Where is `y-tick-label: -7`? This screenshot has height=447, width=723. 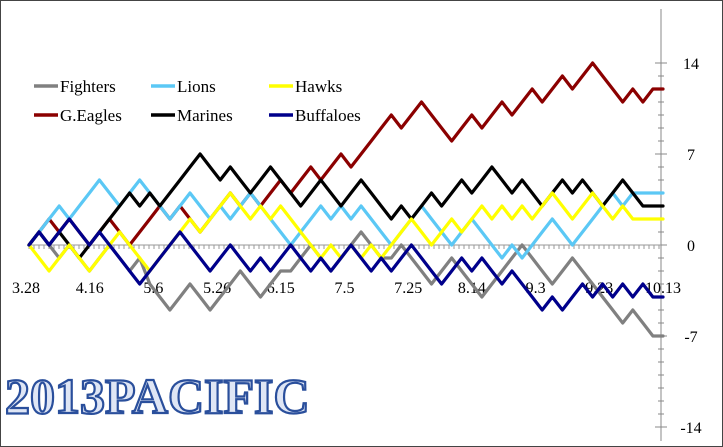
y-tick-label: -7 is located at coordinates (690, 337).